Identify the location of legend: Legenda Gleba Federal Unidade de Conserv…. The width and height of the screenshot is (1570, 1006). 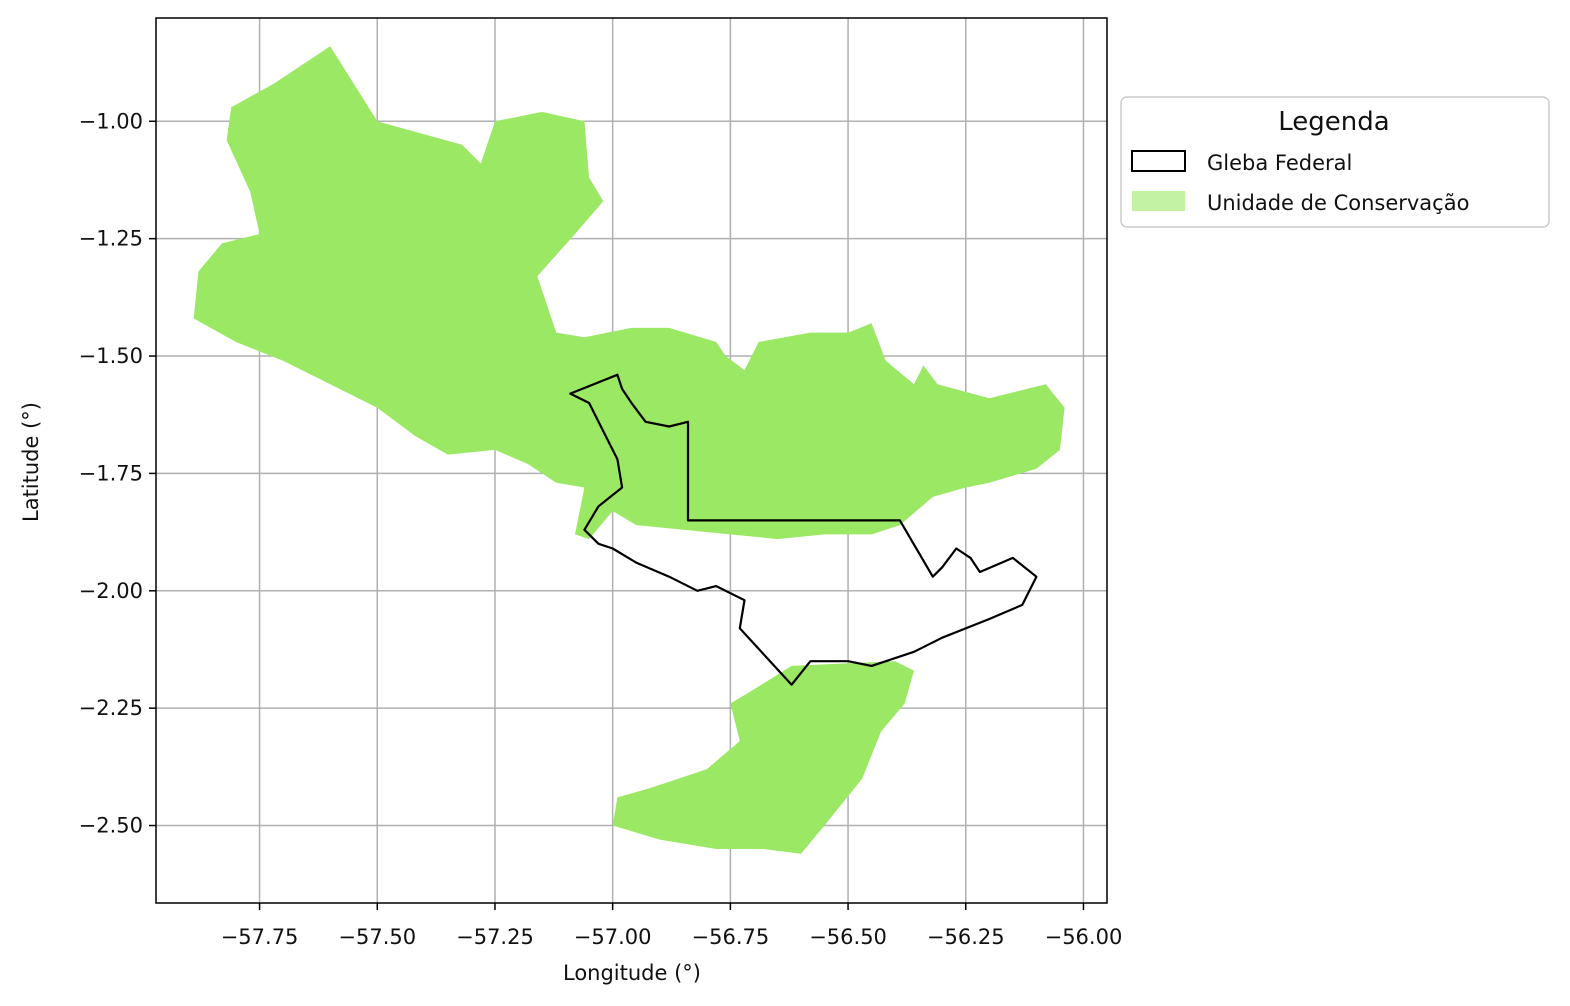
(1335, 162).